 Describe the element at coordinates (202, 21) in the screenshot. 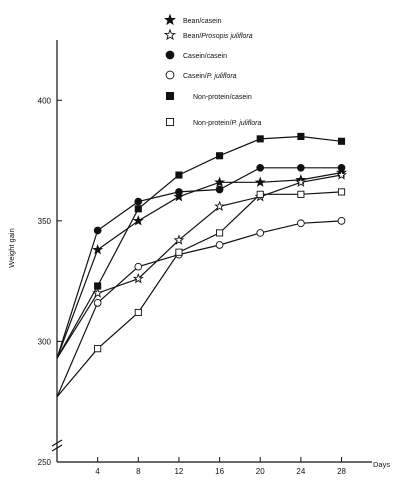

I see `legend-label: Bean/casein` at that location.